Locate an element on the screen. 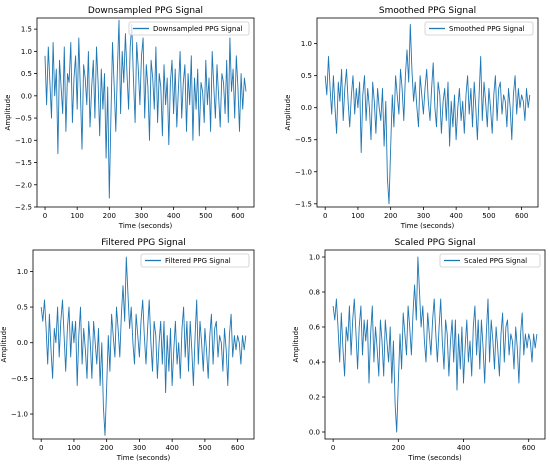 This screenshot has width=550, height=467. legend: Scaled PPG Signal is located at coordinates (490, 260).